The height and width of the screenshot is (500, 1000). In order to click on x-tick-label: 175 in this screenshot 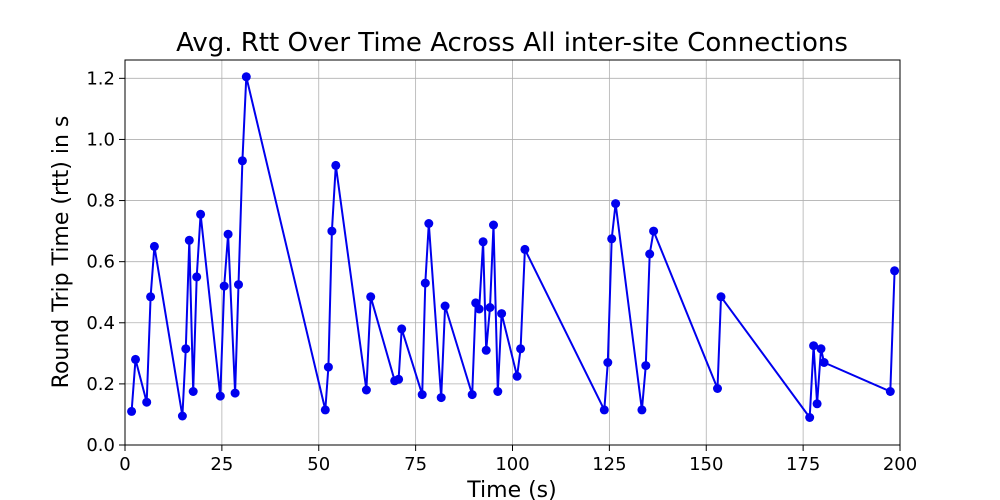, I will do `click(803, 464)`.